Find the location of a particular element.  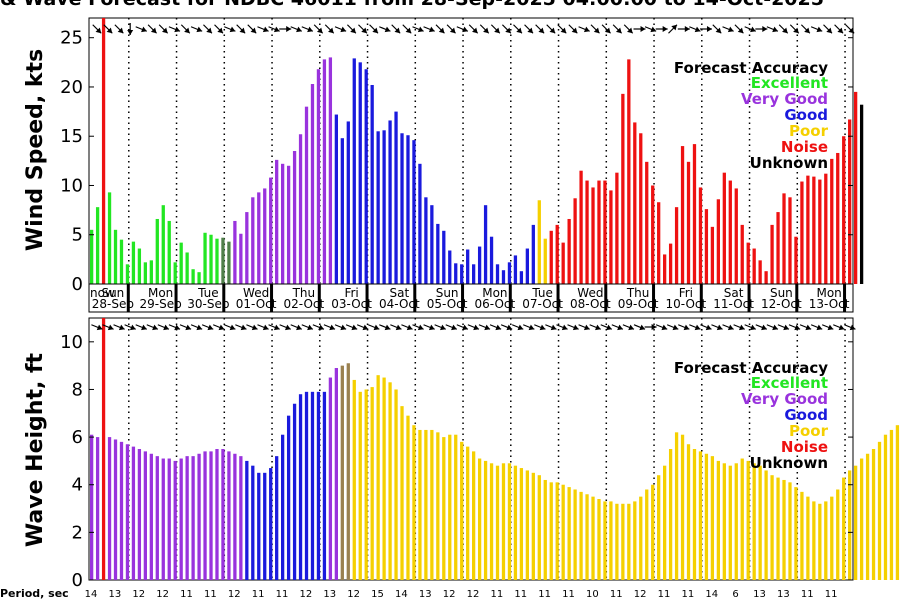

period-value: 12 is located at coordinates (162, 594).